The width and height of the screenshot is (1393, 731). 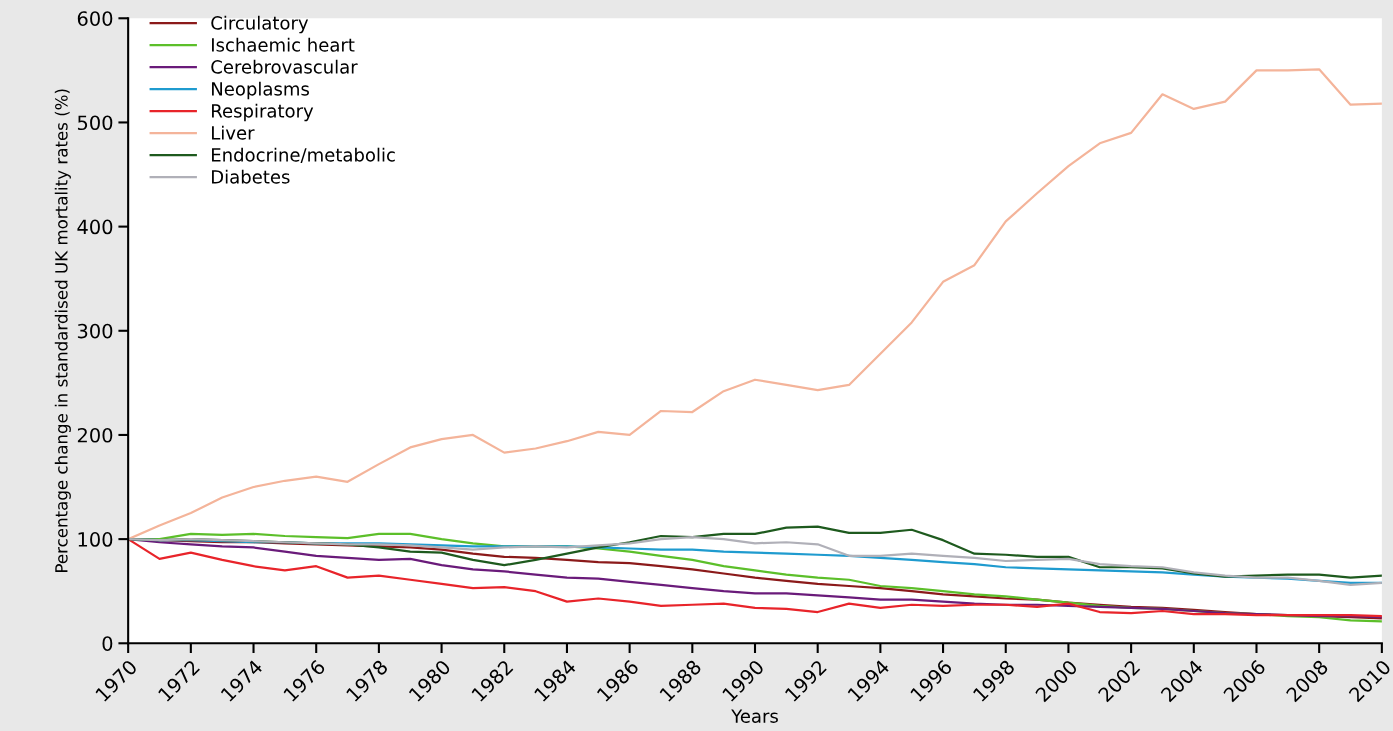 What do you see at coordinates (107, 643) in the screenshot?
I see `y-tick-label: 0` at bounding box center [107, 643].